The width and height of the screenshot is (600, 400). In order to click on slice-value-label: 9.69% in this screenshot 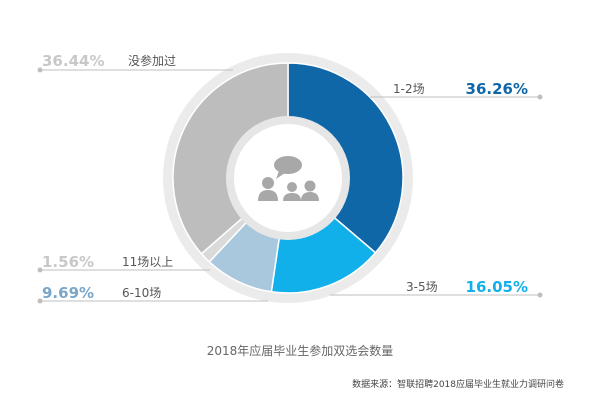, I will do `click(68, 293)`.